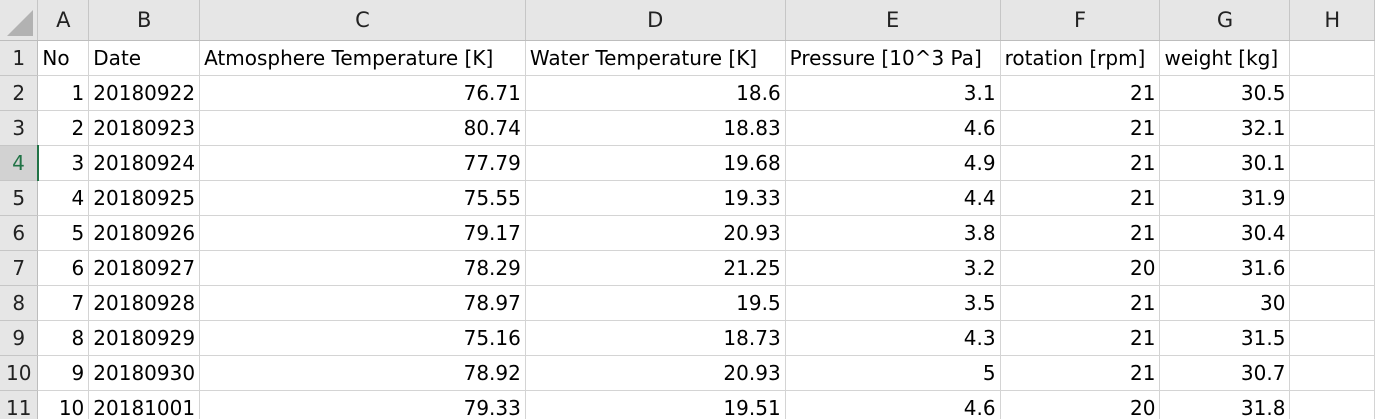 This screenshot has width=1375, height=419. Describe the element at coordinates (63, 198) in the screenshot. I see `cell: 4` at that location.